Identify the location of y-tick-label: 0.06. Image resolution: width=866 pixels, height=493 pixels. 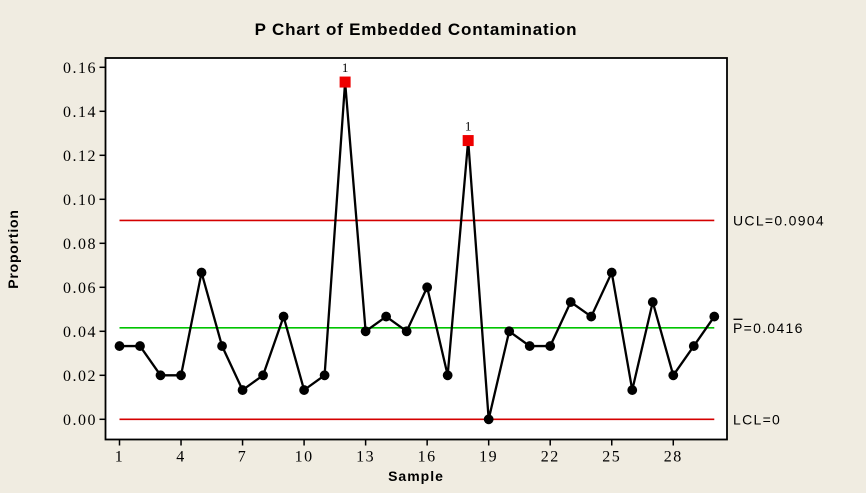
(80, 288).